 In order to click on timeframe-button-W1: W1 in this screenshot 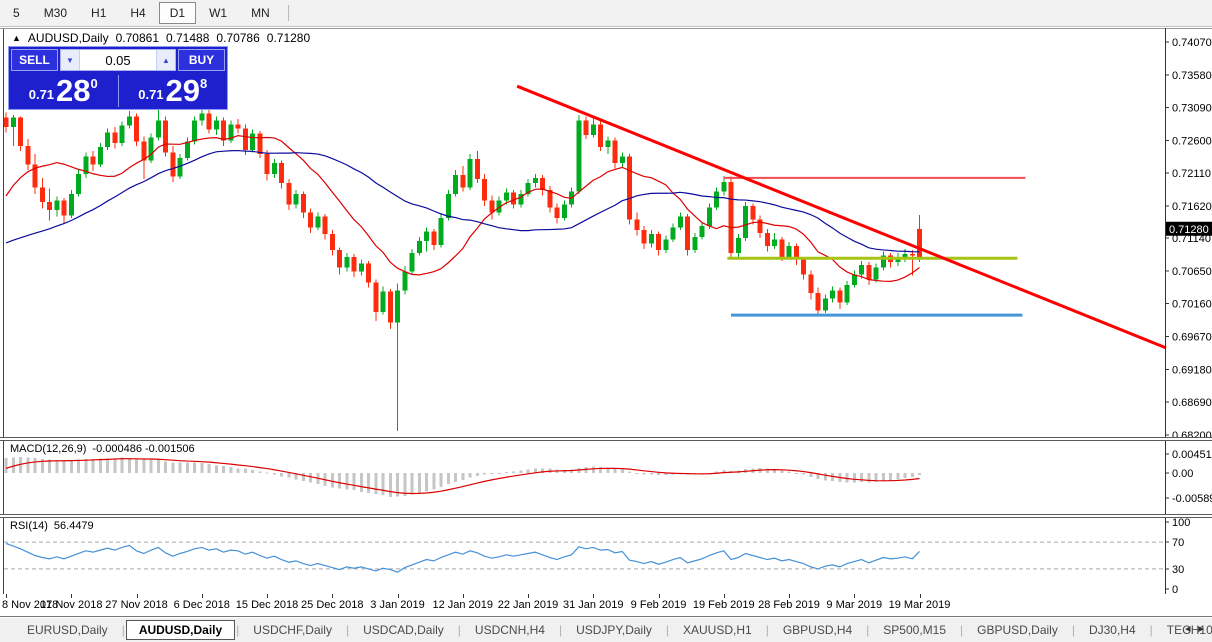, I will do `click(218, 13)`.